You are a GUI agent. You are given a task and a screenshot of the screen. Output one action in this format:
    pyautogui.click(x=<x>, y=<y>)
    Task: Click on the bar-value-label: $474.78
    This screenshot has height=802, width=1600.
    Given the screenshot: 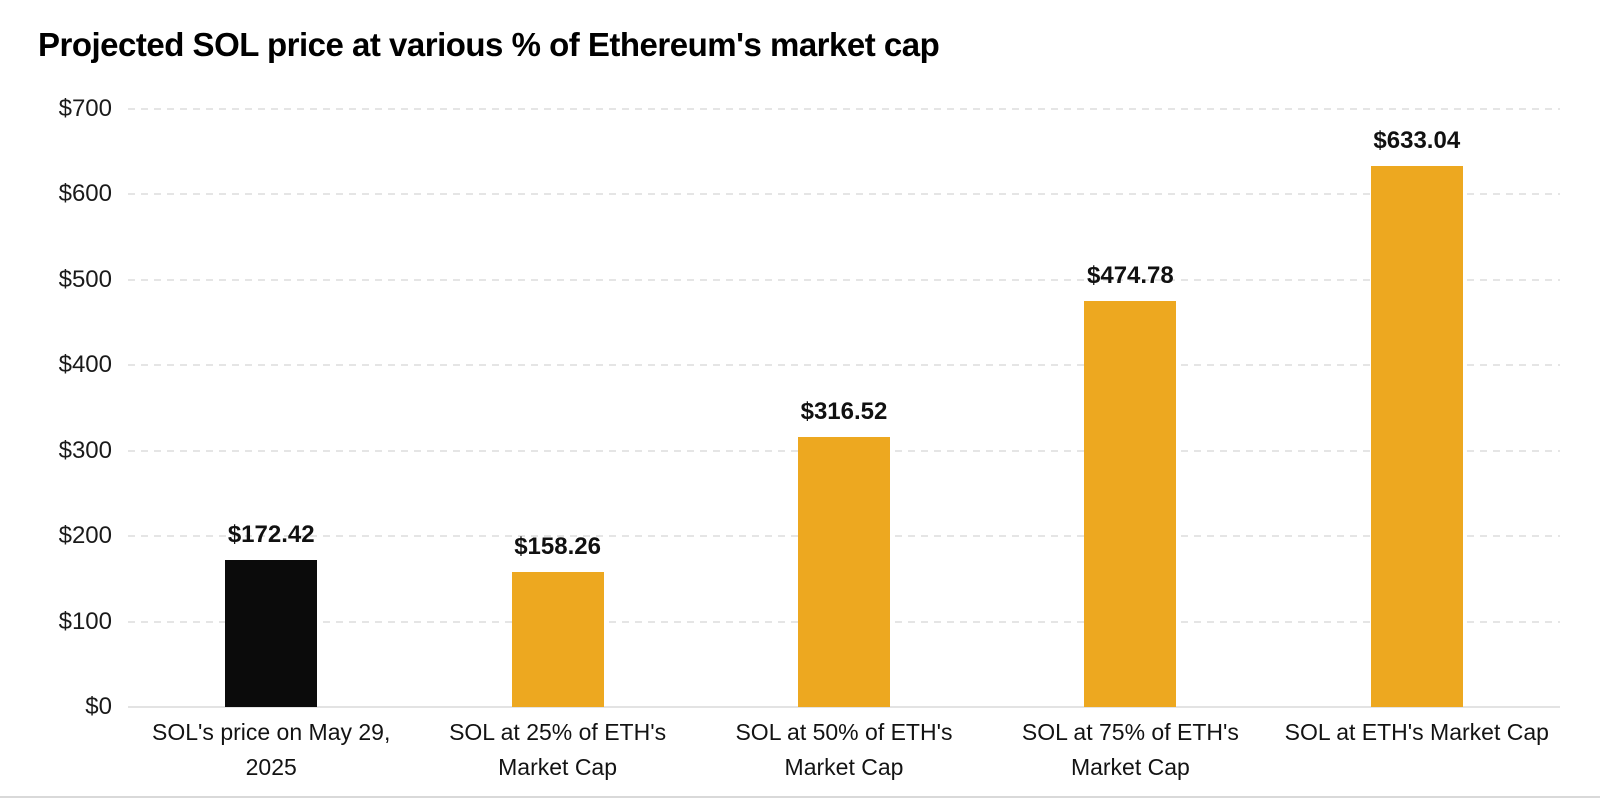 What is the action you would take?
    pyautogui.click(x=1130, y=276)
    